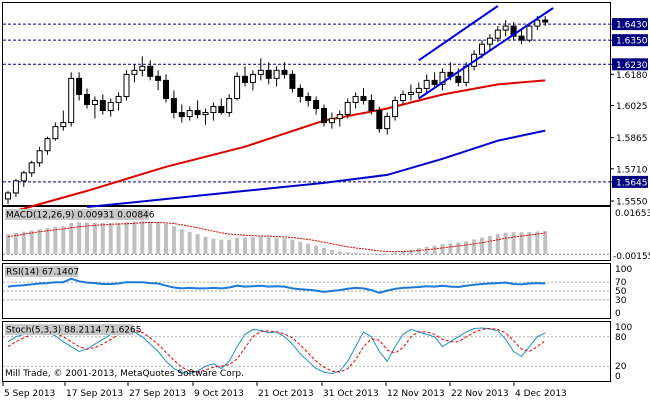 The image size is (650, 400). Describe the element at coordinates (94, 394) in the screenshot. I see `x-tick-label: 17 Sep 2013` at that location.